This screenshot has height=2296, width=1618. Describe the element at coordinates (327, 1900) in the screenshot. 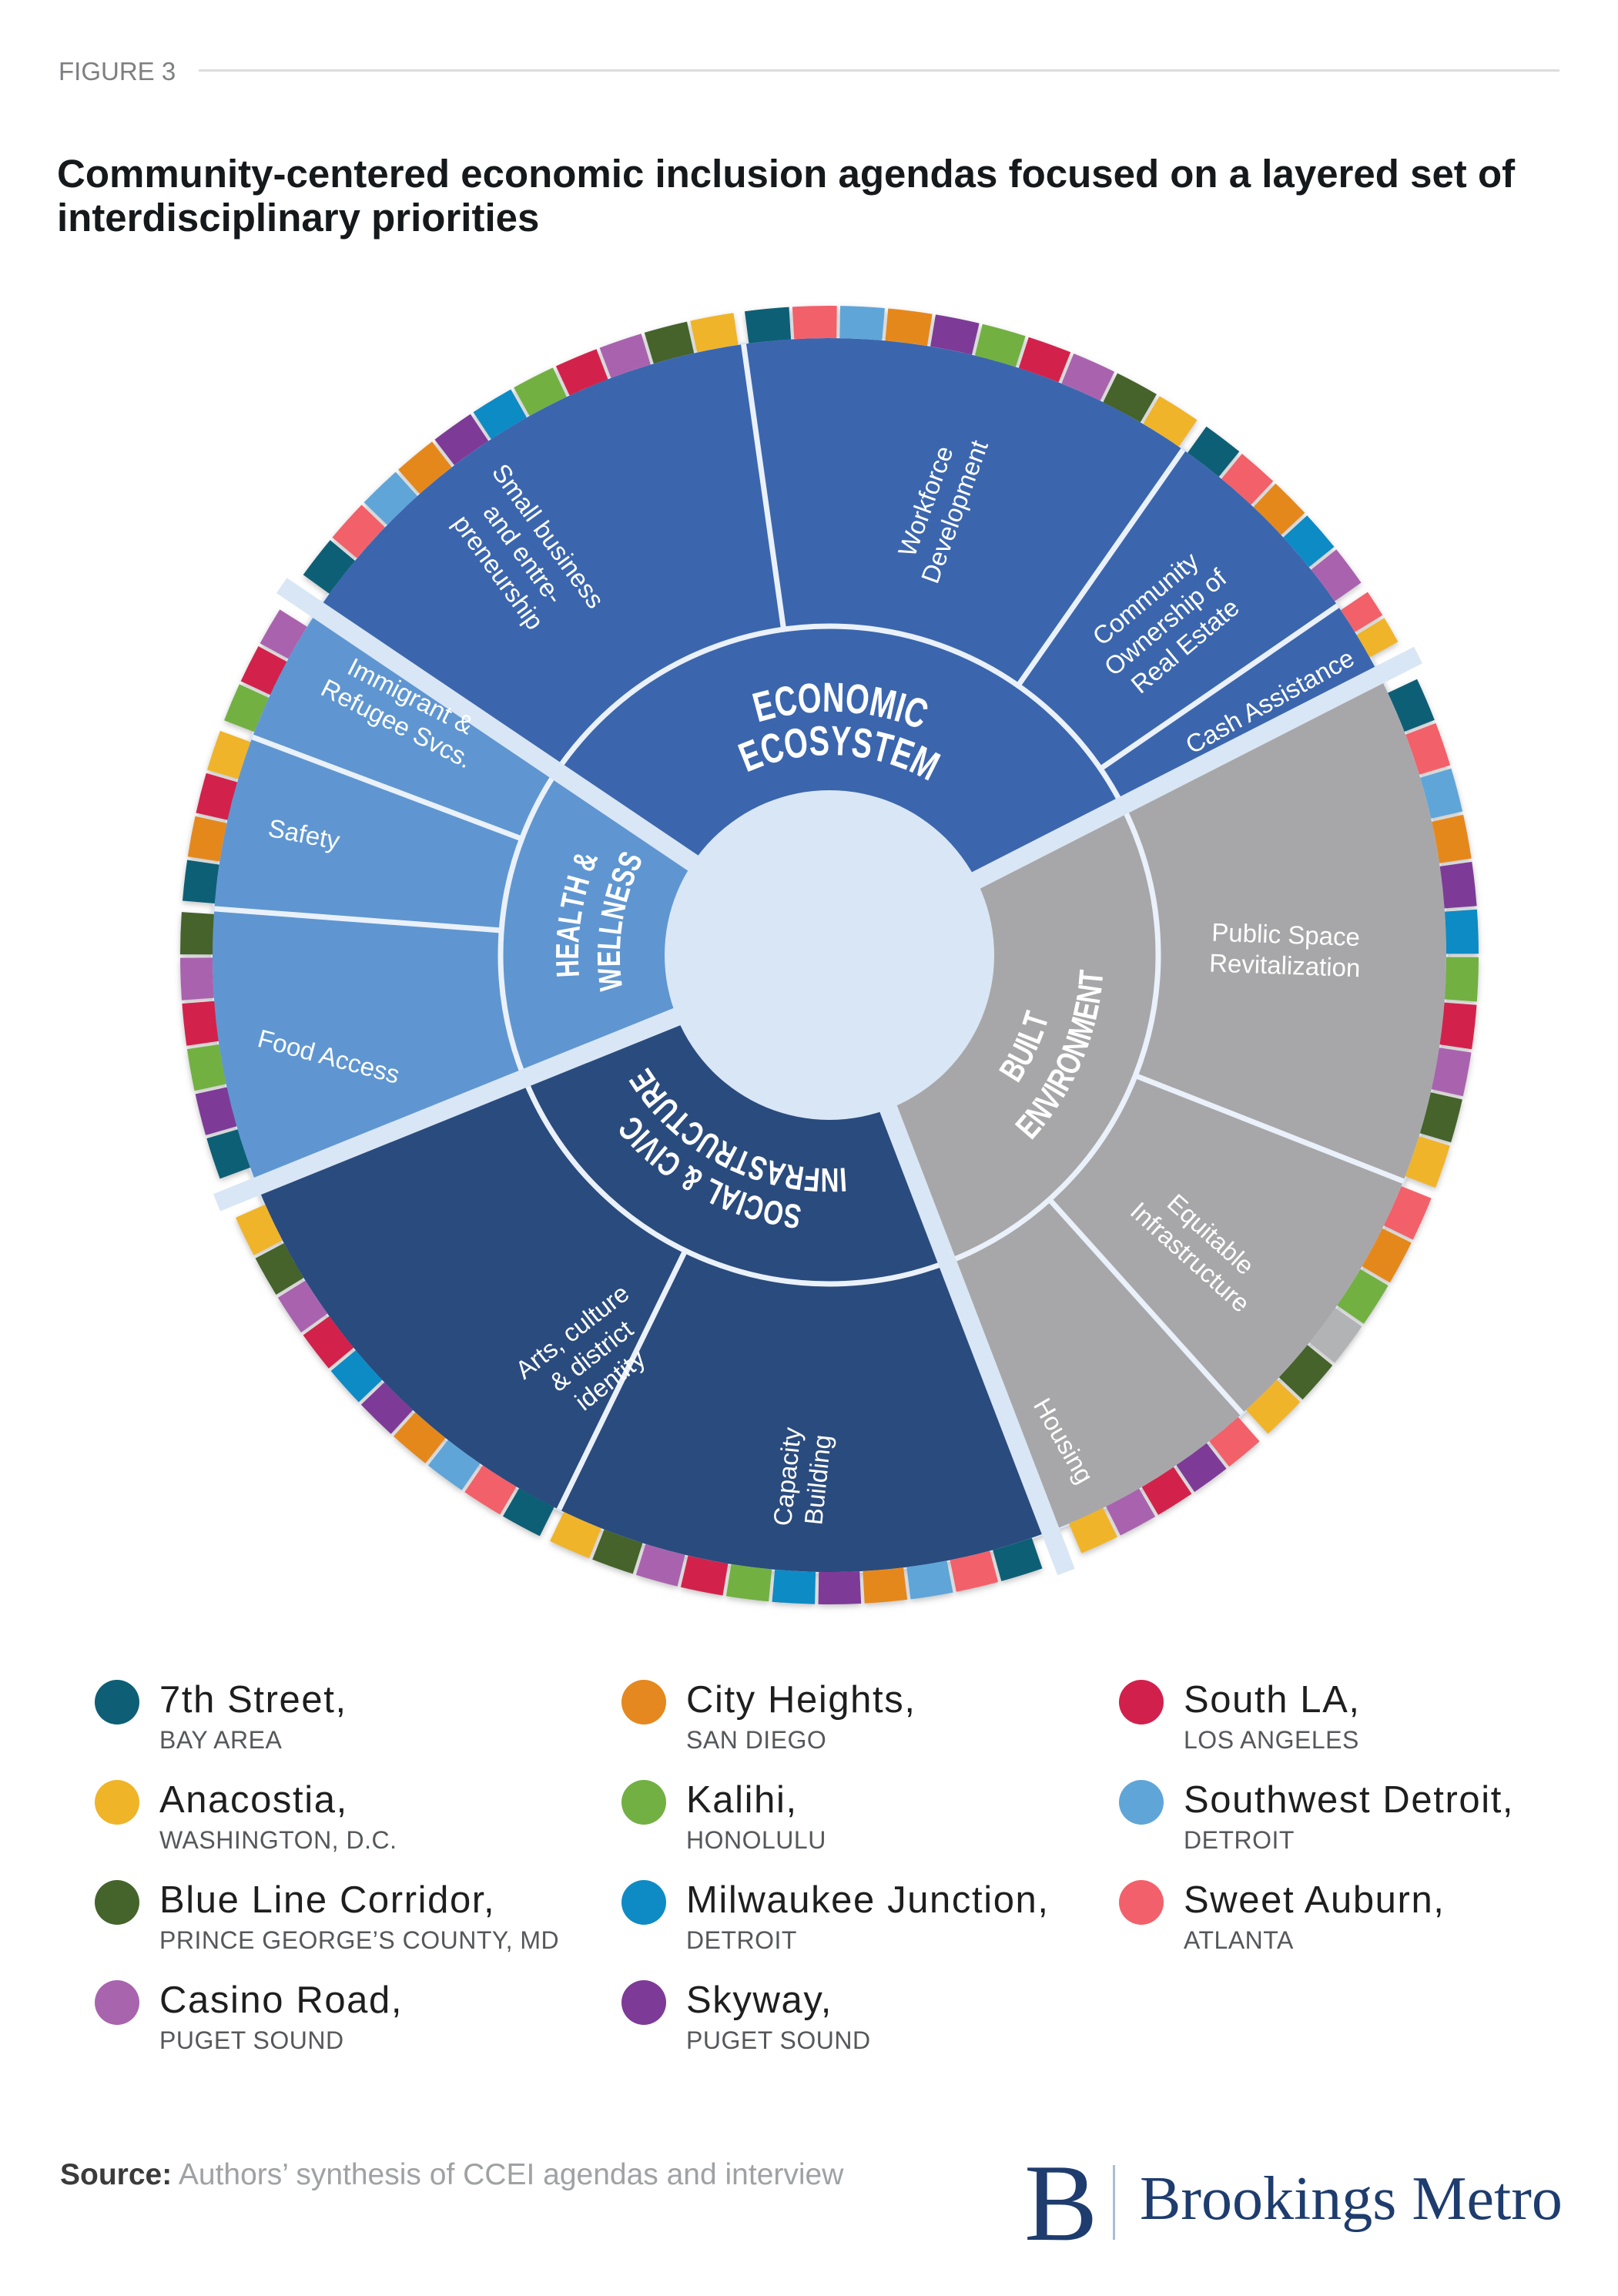

I see `svg-text: Blue Line Corridor,` at that location.